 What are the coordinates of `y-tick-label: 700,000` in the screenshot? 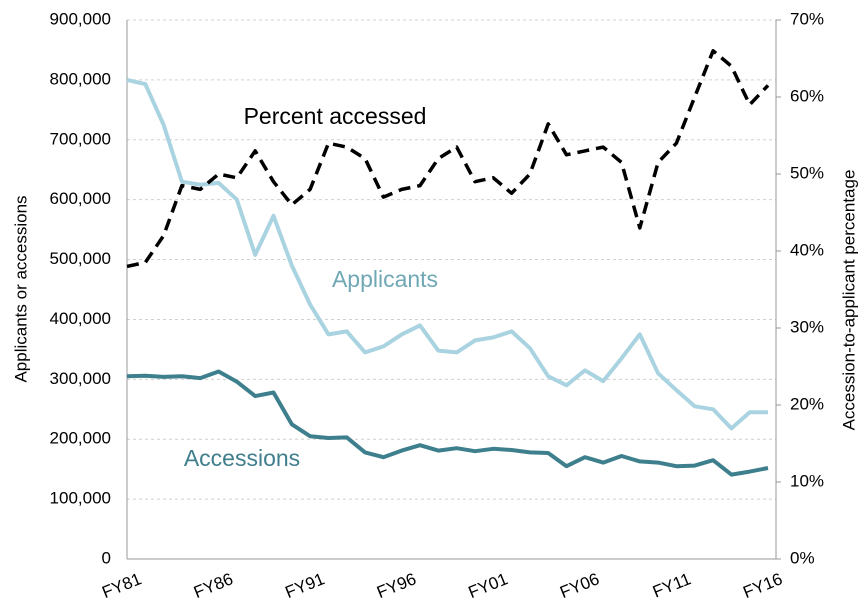 It's located at (80, 138).